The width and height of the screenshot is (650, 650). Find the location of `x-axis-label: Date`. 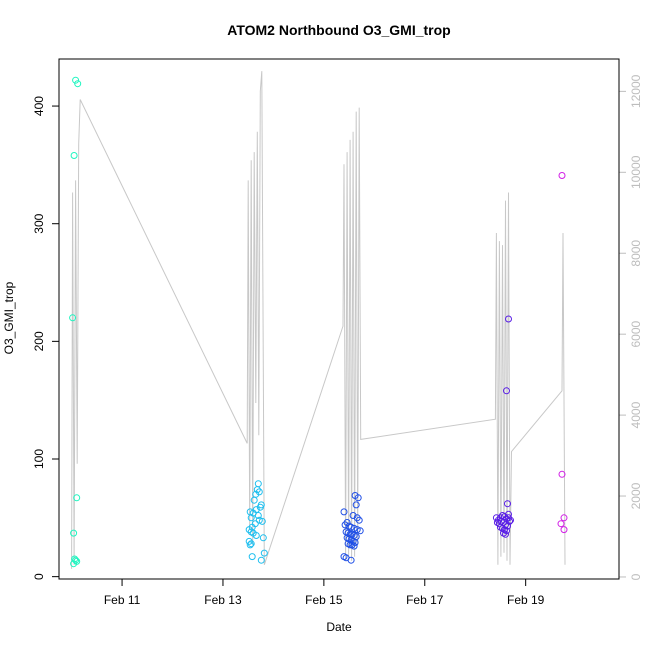

x-axis-label: Date is located at coordinates (339, 627).